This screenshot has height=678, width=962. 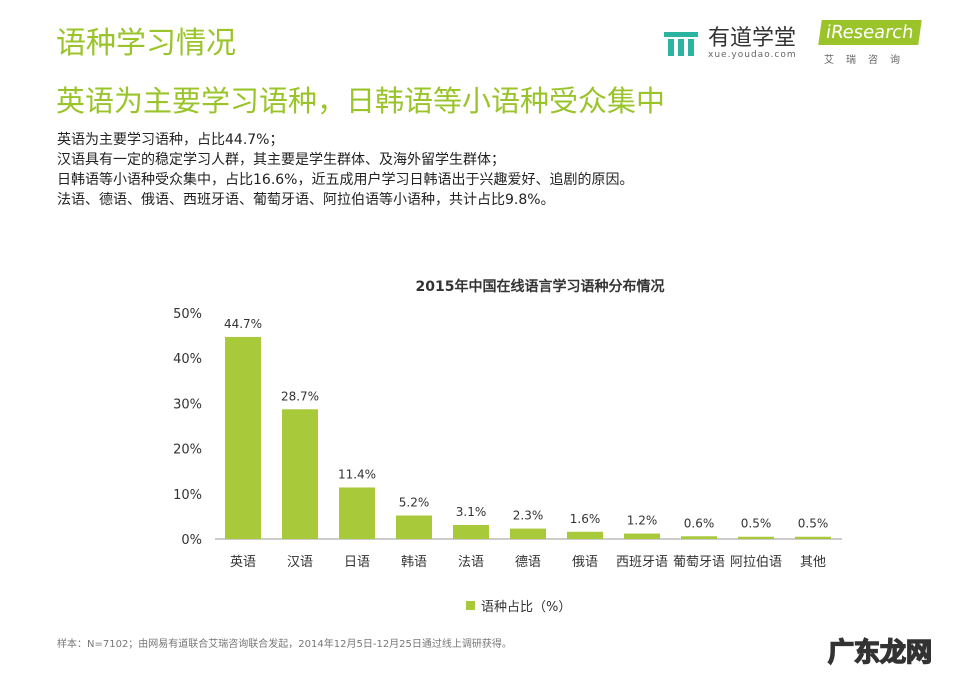 What do you see at coordinates (868, 60) in the screenshot?
I see `iresearch-cn: 艾瑞咨询` at bounding box center [868, 60].